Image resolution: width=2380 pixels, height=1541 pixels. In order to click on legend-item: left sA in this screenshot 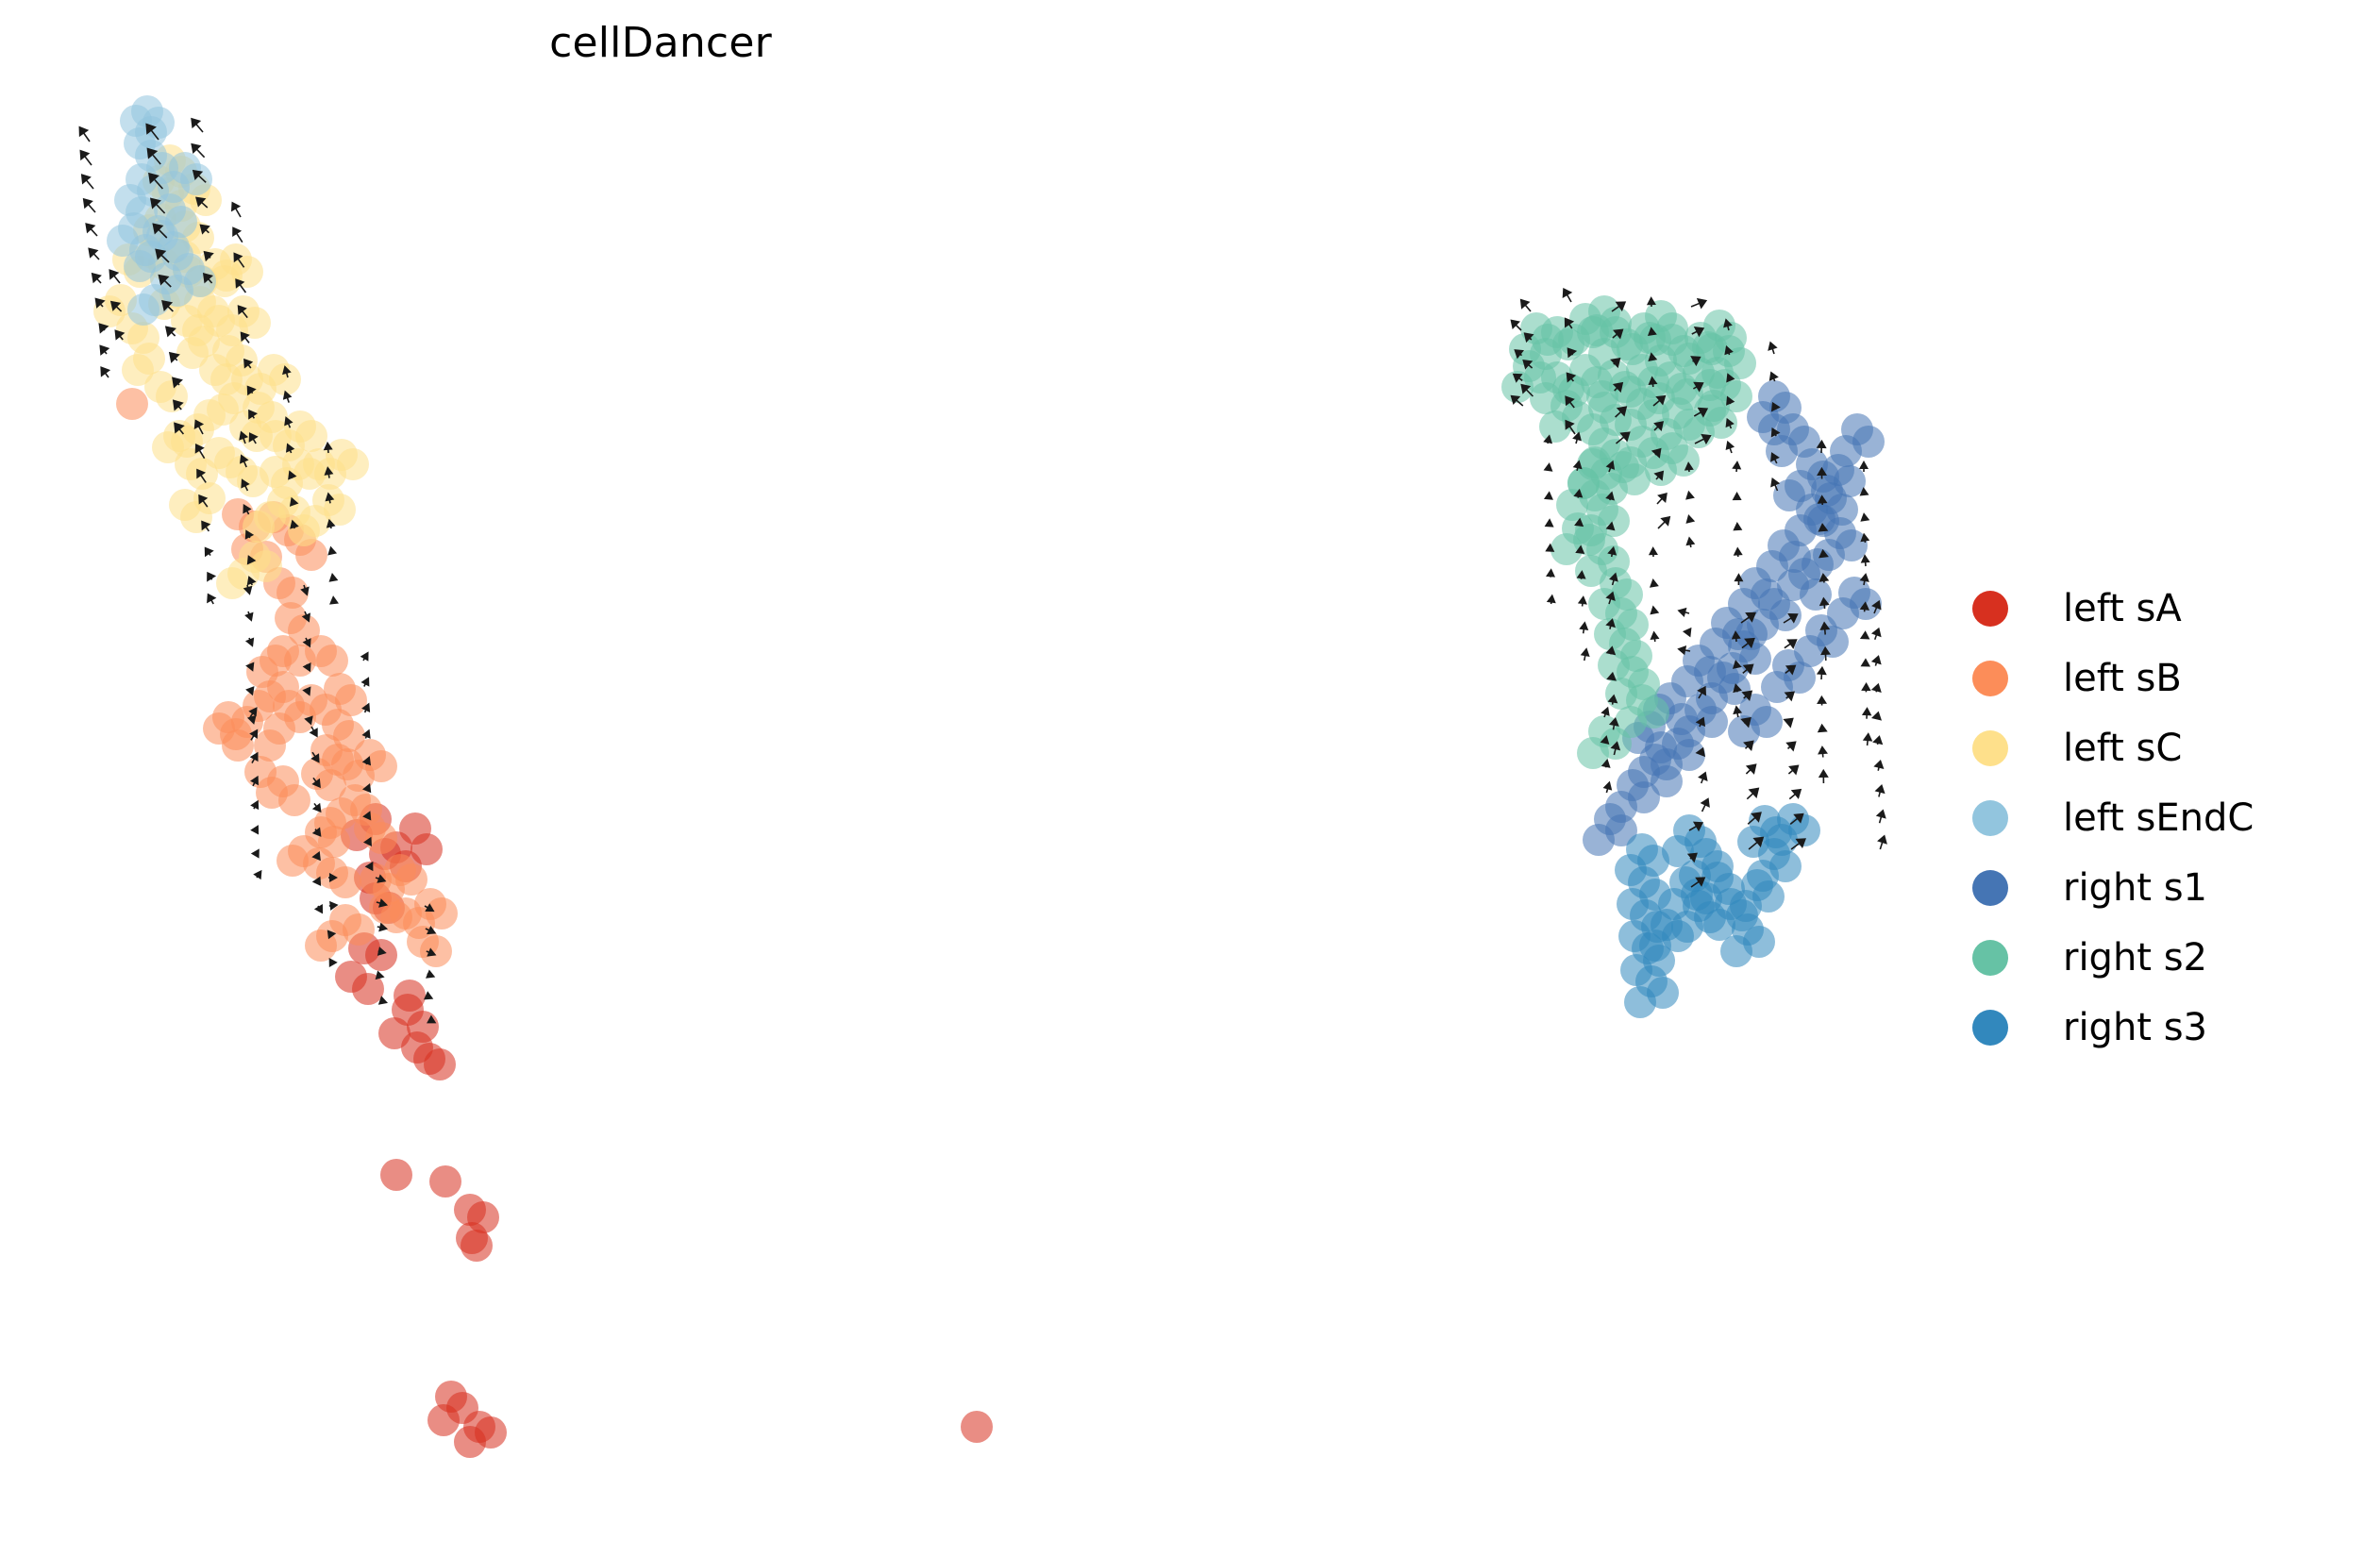, I will do `click(2170, 609)`.